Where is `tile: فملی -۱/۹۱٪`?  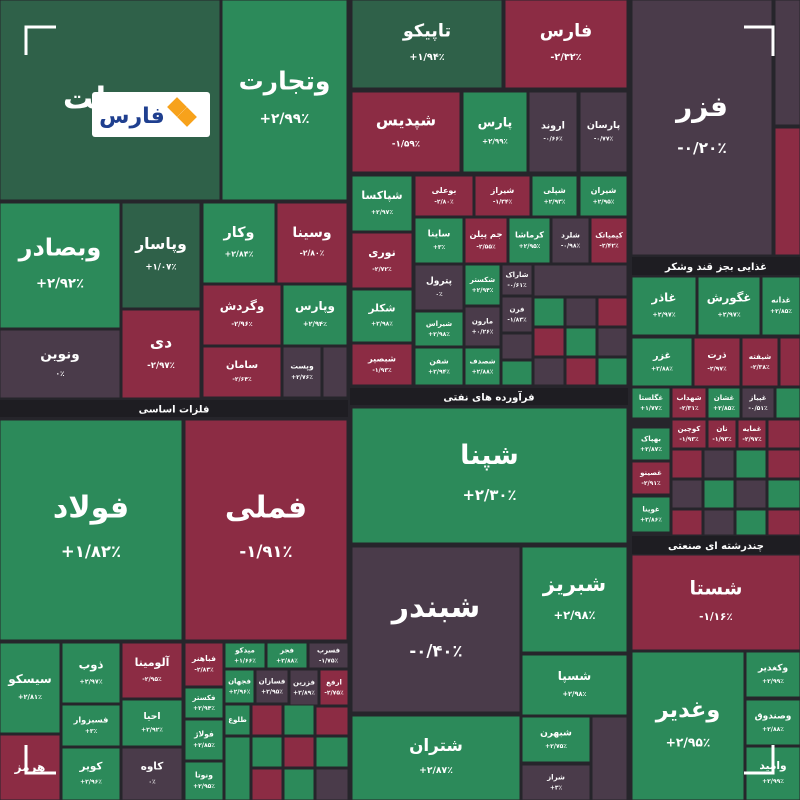 tile: فملی -۱/۹۱٪ is located at coordinates (266, 530).